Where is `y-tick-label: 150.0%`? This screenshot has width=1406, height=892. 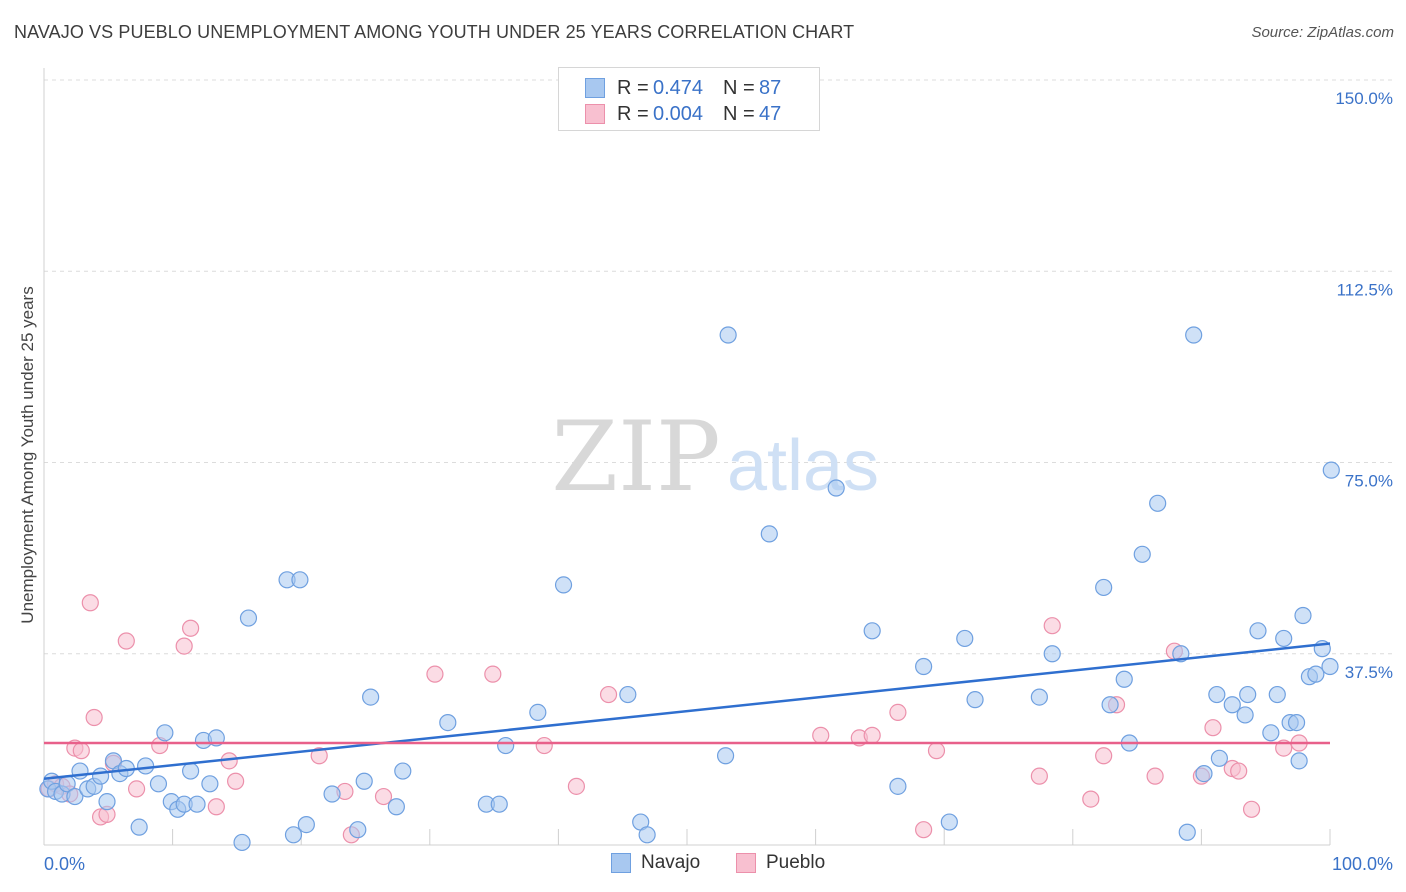
y-tick-label: 150.0% is located at coordinates (1364, 98).